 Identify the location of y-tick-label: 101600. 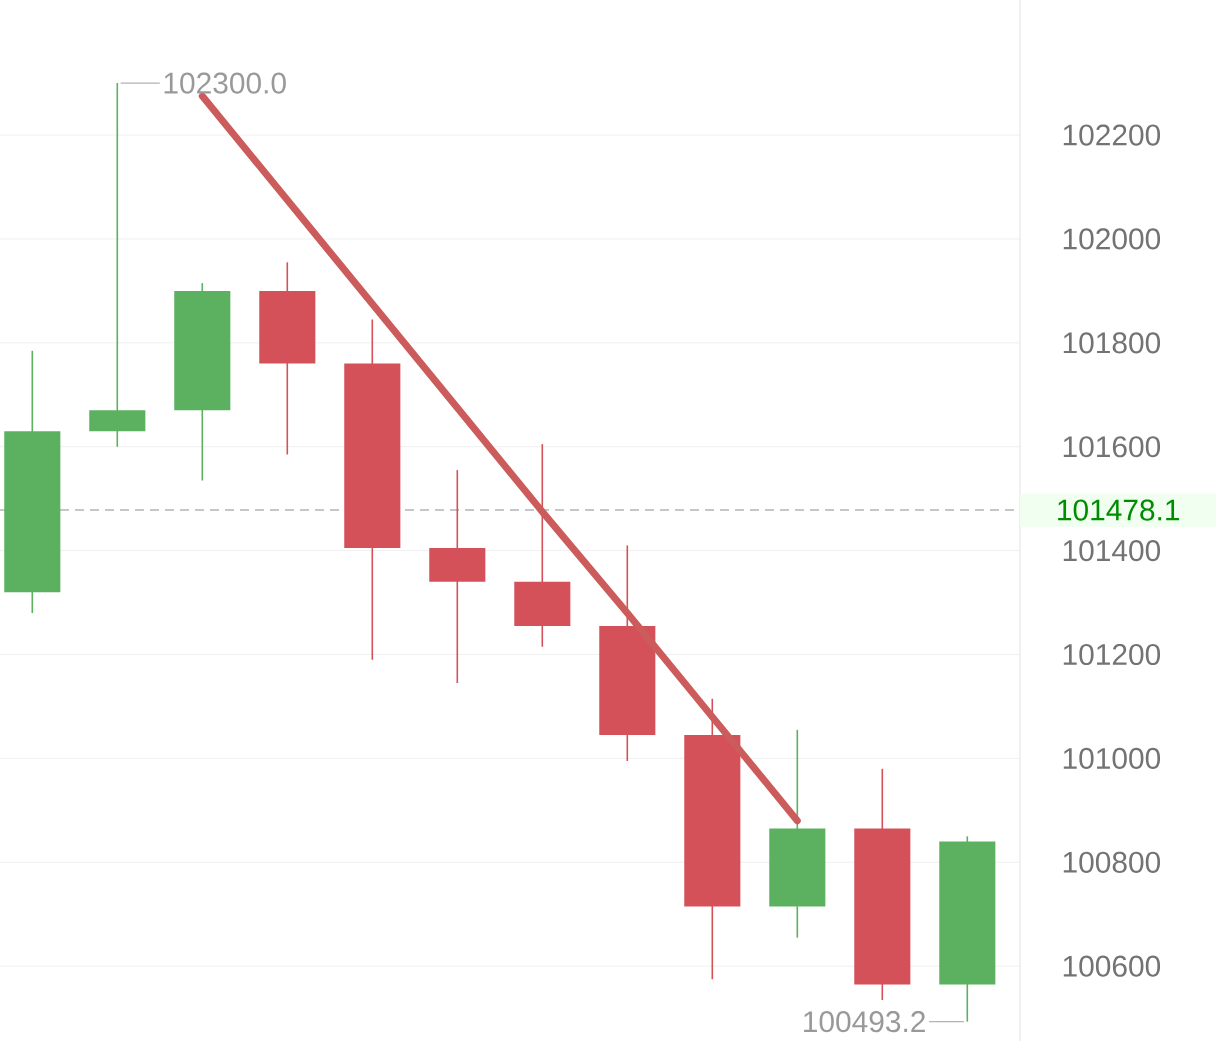
(1112, 447).